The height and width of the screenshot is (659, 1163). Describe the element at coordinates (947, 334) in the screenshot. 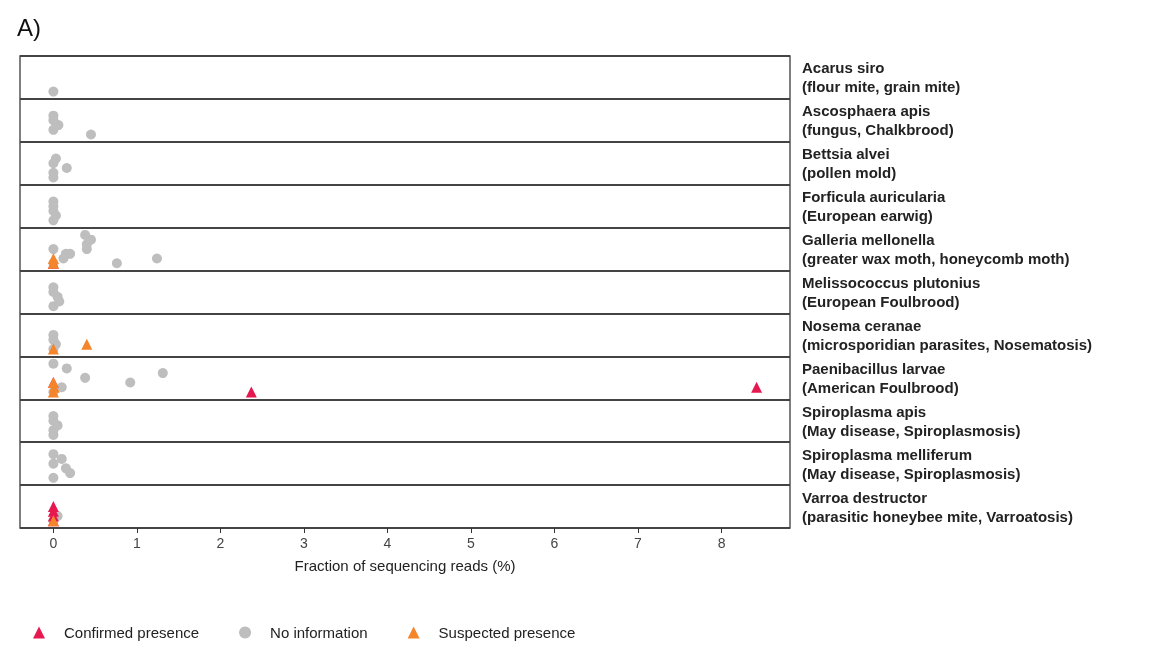

I see `y-tick-label: Nosema ceranae (microsporidian parasites, Nosematosis)` at that location.